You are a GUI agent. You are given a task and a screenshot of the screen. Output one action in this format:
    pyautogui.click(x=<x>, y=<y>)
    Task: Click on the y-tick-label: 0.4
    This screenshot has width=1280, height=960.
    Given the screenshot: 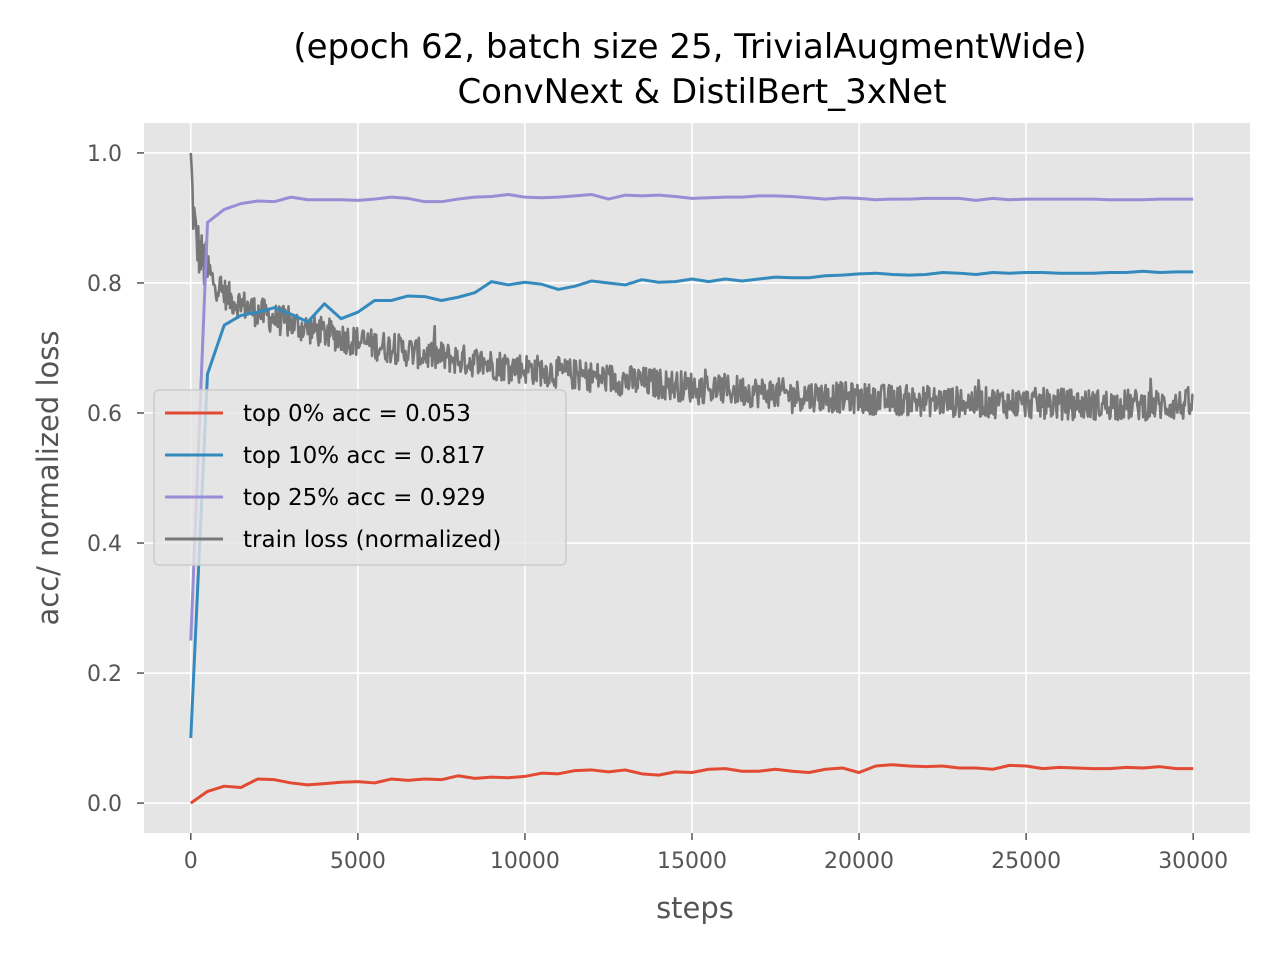 What is the action you would take?
    pyautogui.click(x=104, y=544)
    